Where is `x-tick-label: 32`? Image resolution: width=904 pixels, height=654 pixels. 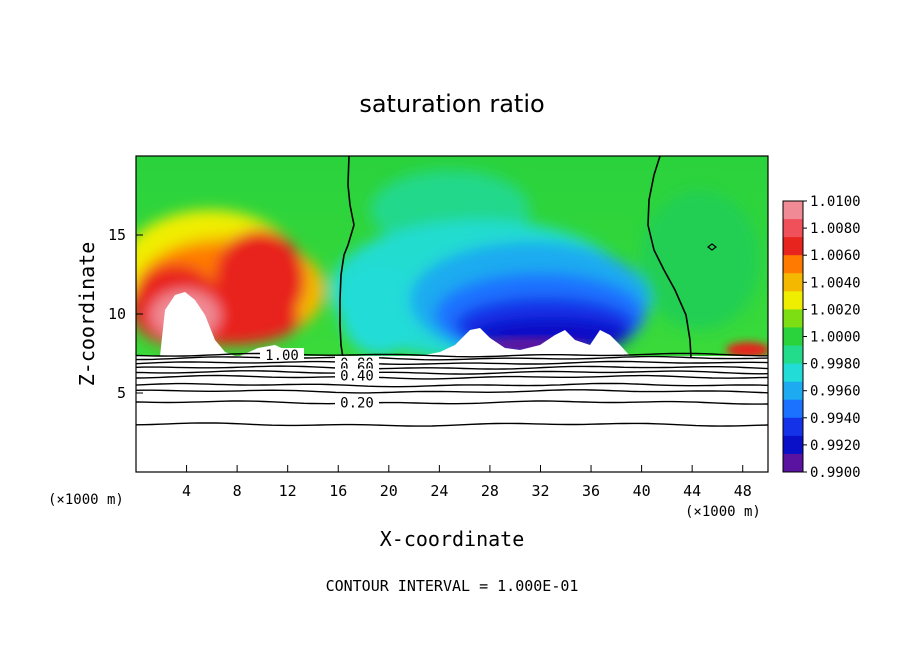 x-tick-label: 32 is located at coordinates (540, 491).